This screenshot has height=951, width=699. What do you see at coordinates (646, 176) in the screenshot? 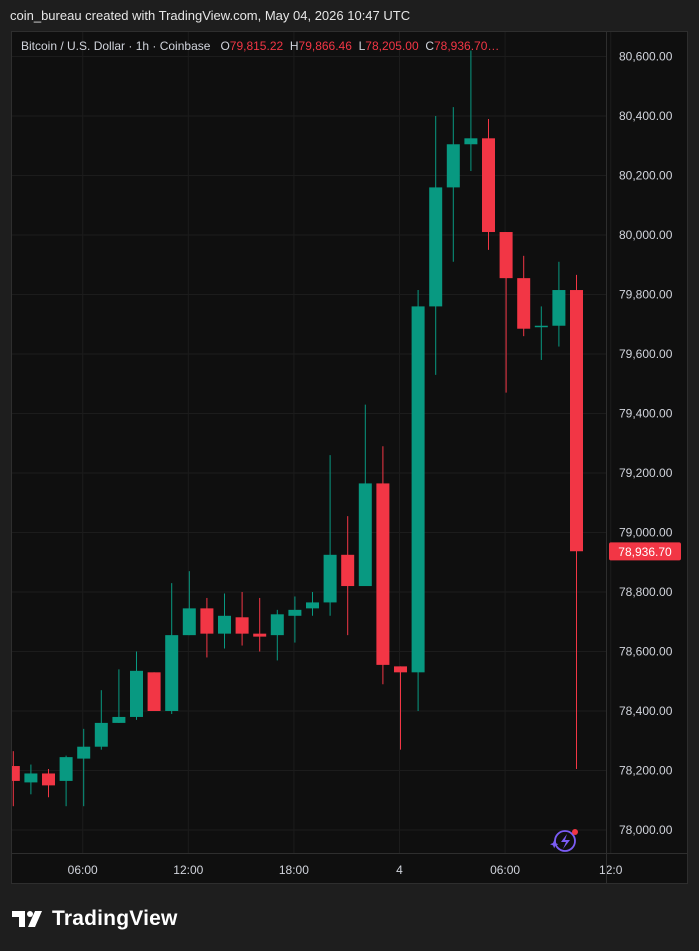
I see `y-tick-label: 80,200.00` at bounding box center [646, 176].